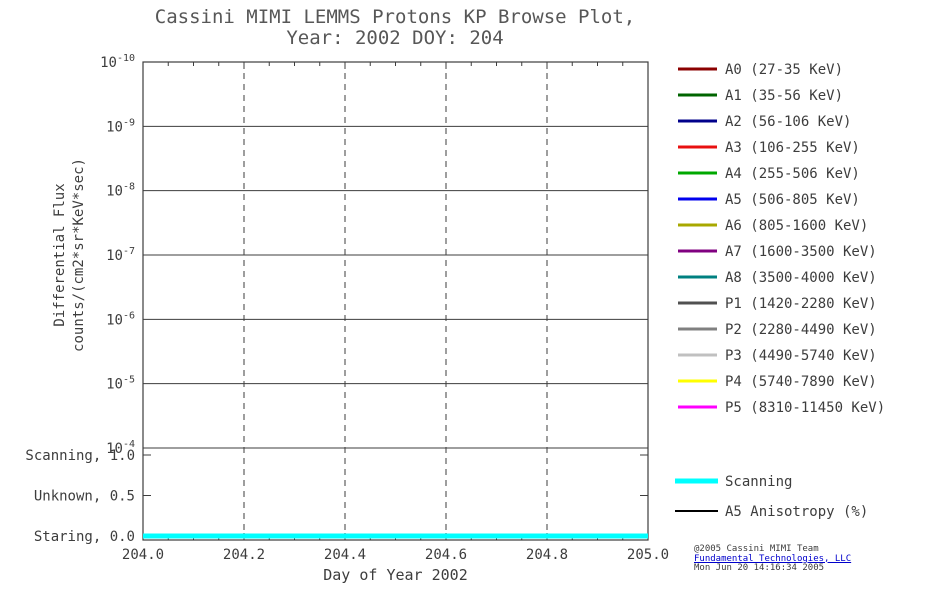 The height and width of the screenshot is (600, 950). What do you see at coordinates (120, 319) in the screenshot?
I see `y-tick-label: 10⁻⁶` at bounding box center [120, 319].